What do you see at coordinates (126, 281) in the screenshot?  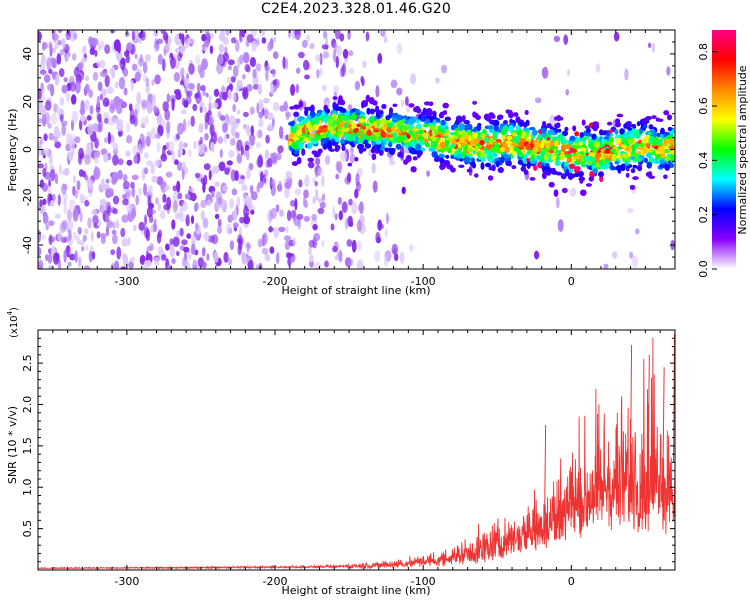 I see `x-tick-label: -300` at bounding box center [126, 281].